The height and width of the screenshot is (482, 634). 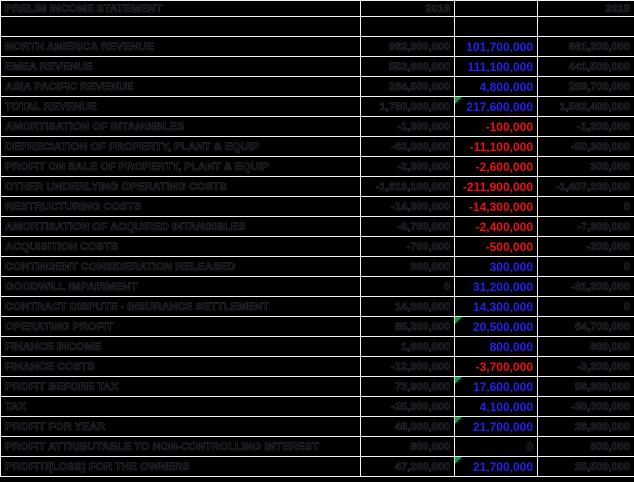 What do you see at coordinates (496, 446) in the screenshot?
I see `change-cell: 0` at bounding box center [496, 446].